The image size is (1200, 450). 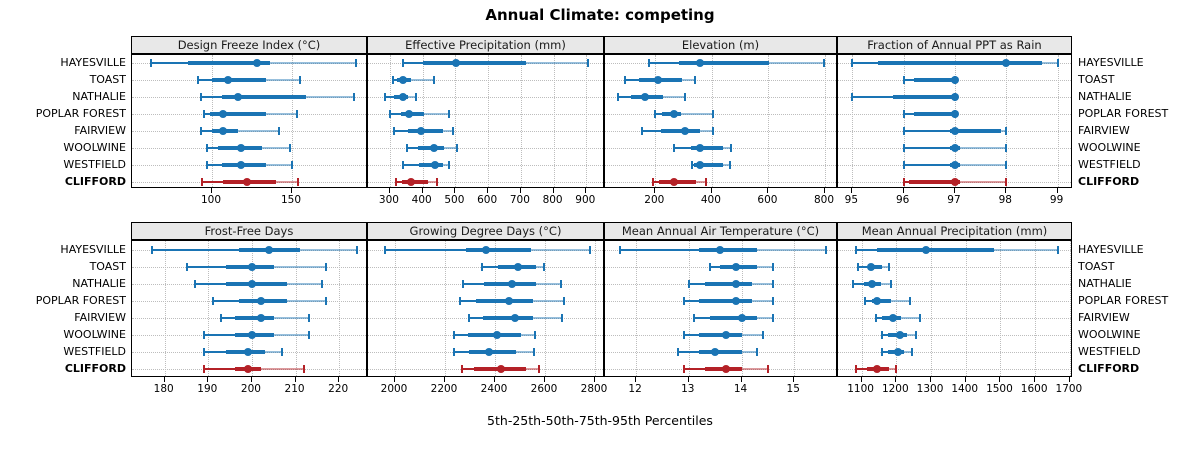 What do you see at coordinates (954, 121) in the screenshot?
I see `panel-plot-fraction-annual-ppt-rain` at bounding box center [954, 121].